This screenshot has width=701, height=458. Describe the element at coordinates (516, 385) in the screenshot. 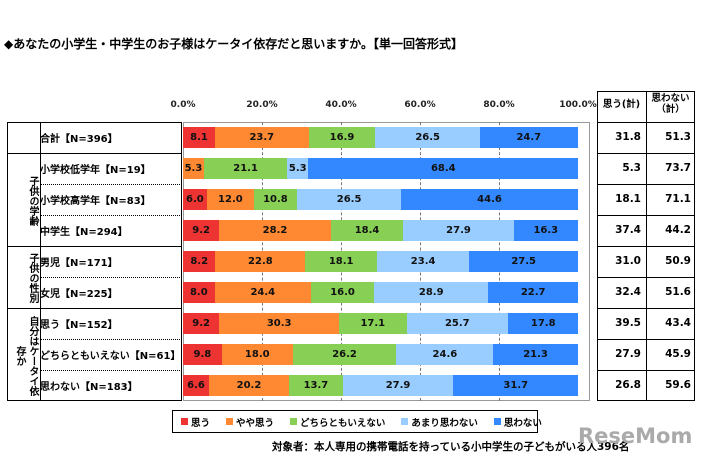

I see `bar-segment-4: 31.7` at that location.